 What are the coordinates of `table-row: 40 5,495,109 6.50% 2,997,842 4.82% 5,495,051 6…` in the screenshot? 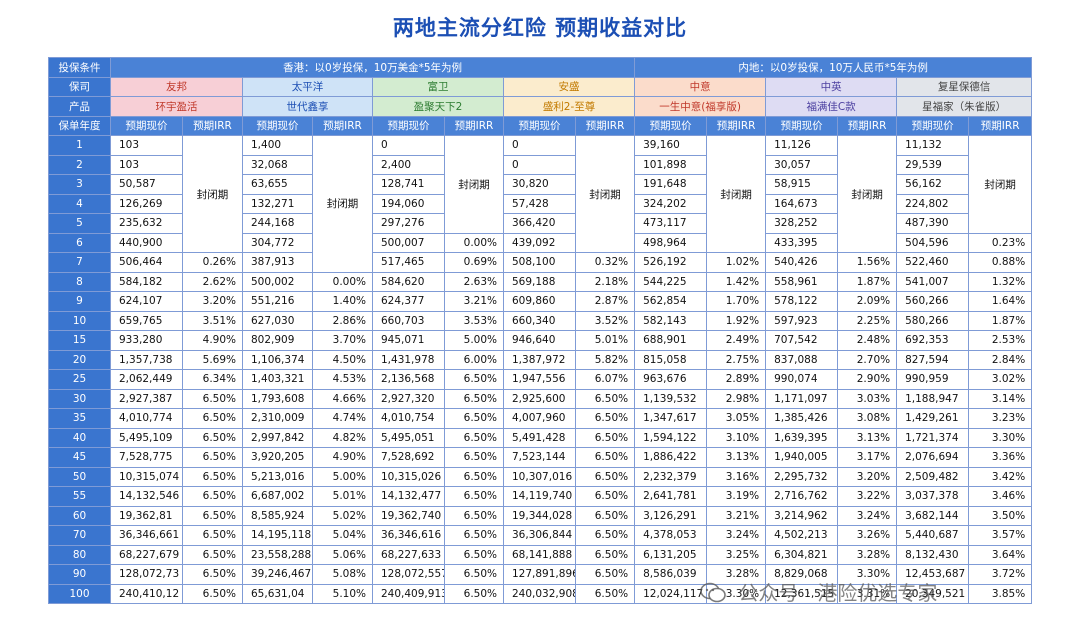 It's located at (540, 437).